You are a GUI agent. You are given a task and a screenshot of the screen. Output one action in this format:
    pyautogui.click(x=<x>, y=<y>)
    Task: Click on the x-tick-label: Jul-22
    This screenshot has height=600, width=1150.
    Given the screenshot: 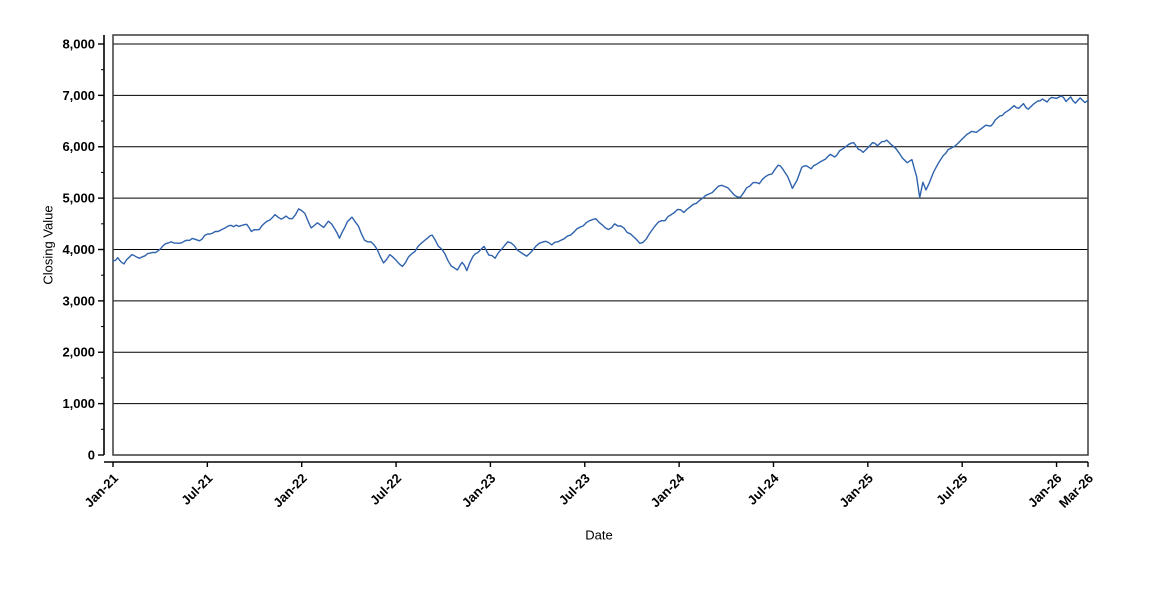 What is the action you would take?
    pyautogui.click(x=385, y=489)
    